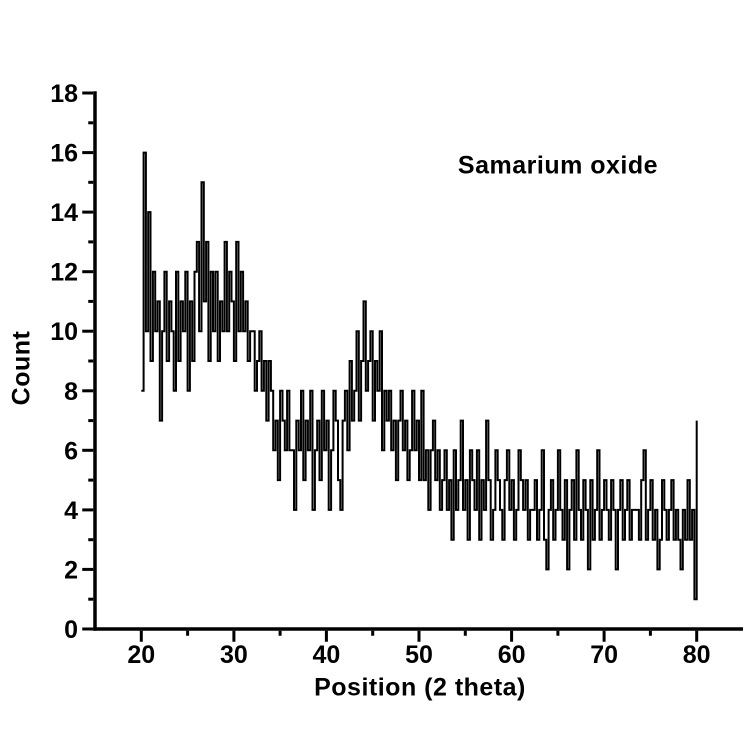  Describe the element at coordinates (64, 273) in the screenshot. I see `y-tick-label: 12` at that location.